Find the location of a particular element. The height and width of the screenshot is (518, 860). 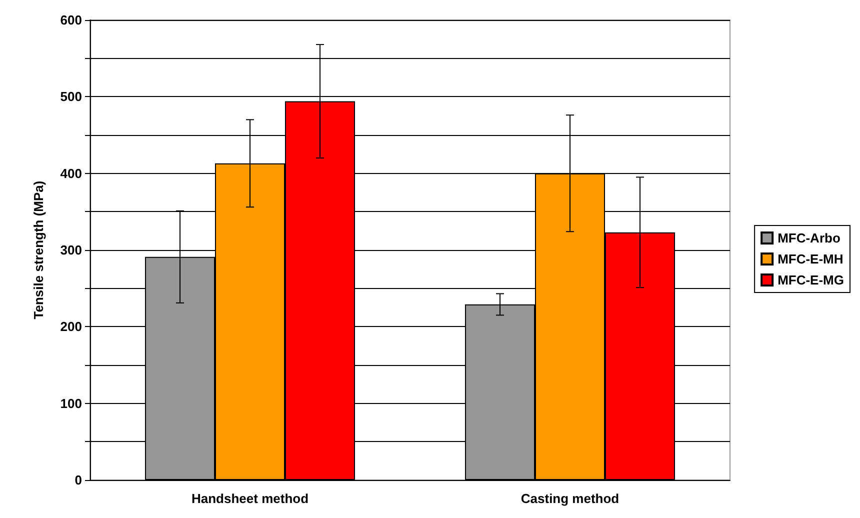

y-tick-label: 600 is located at coordinates (71, 20).